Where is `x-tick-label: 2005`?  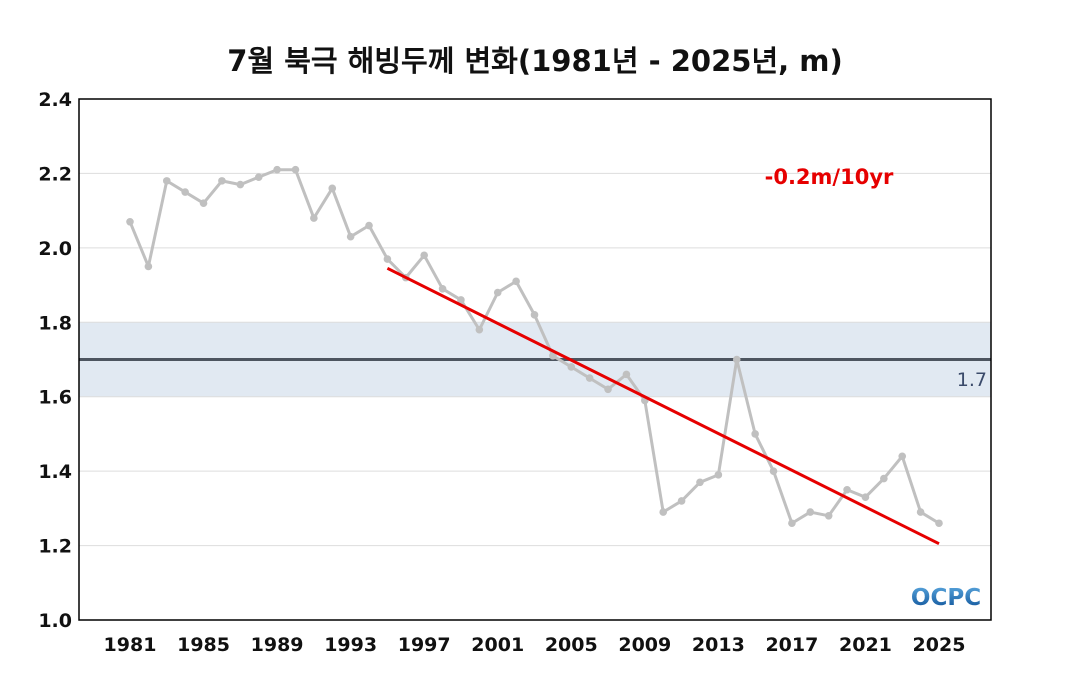 x-tick-label: 2005 is located at coordinates (571, 645).